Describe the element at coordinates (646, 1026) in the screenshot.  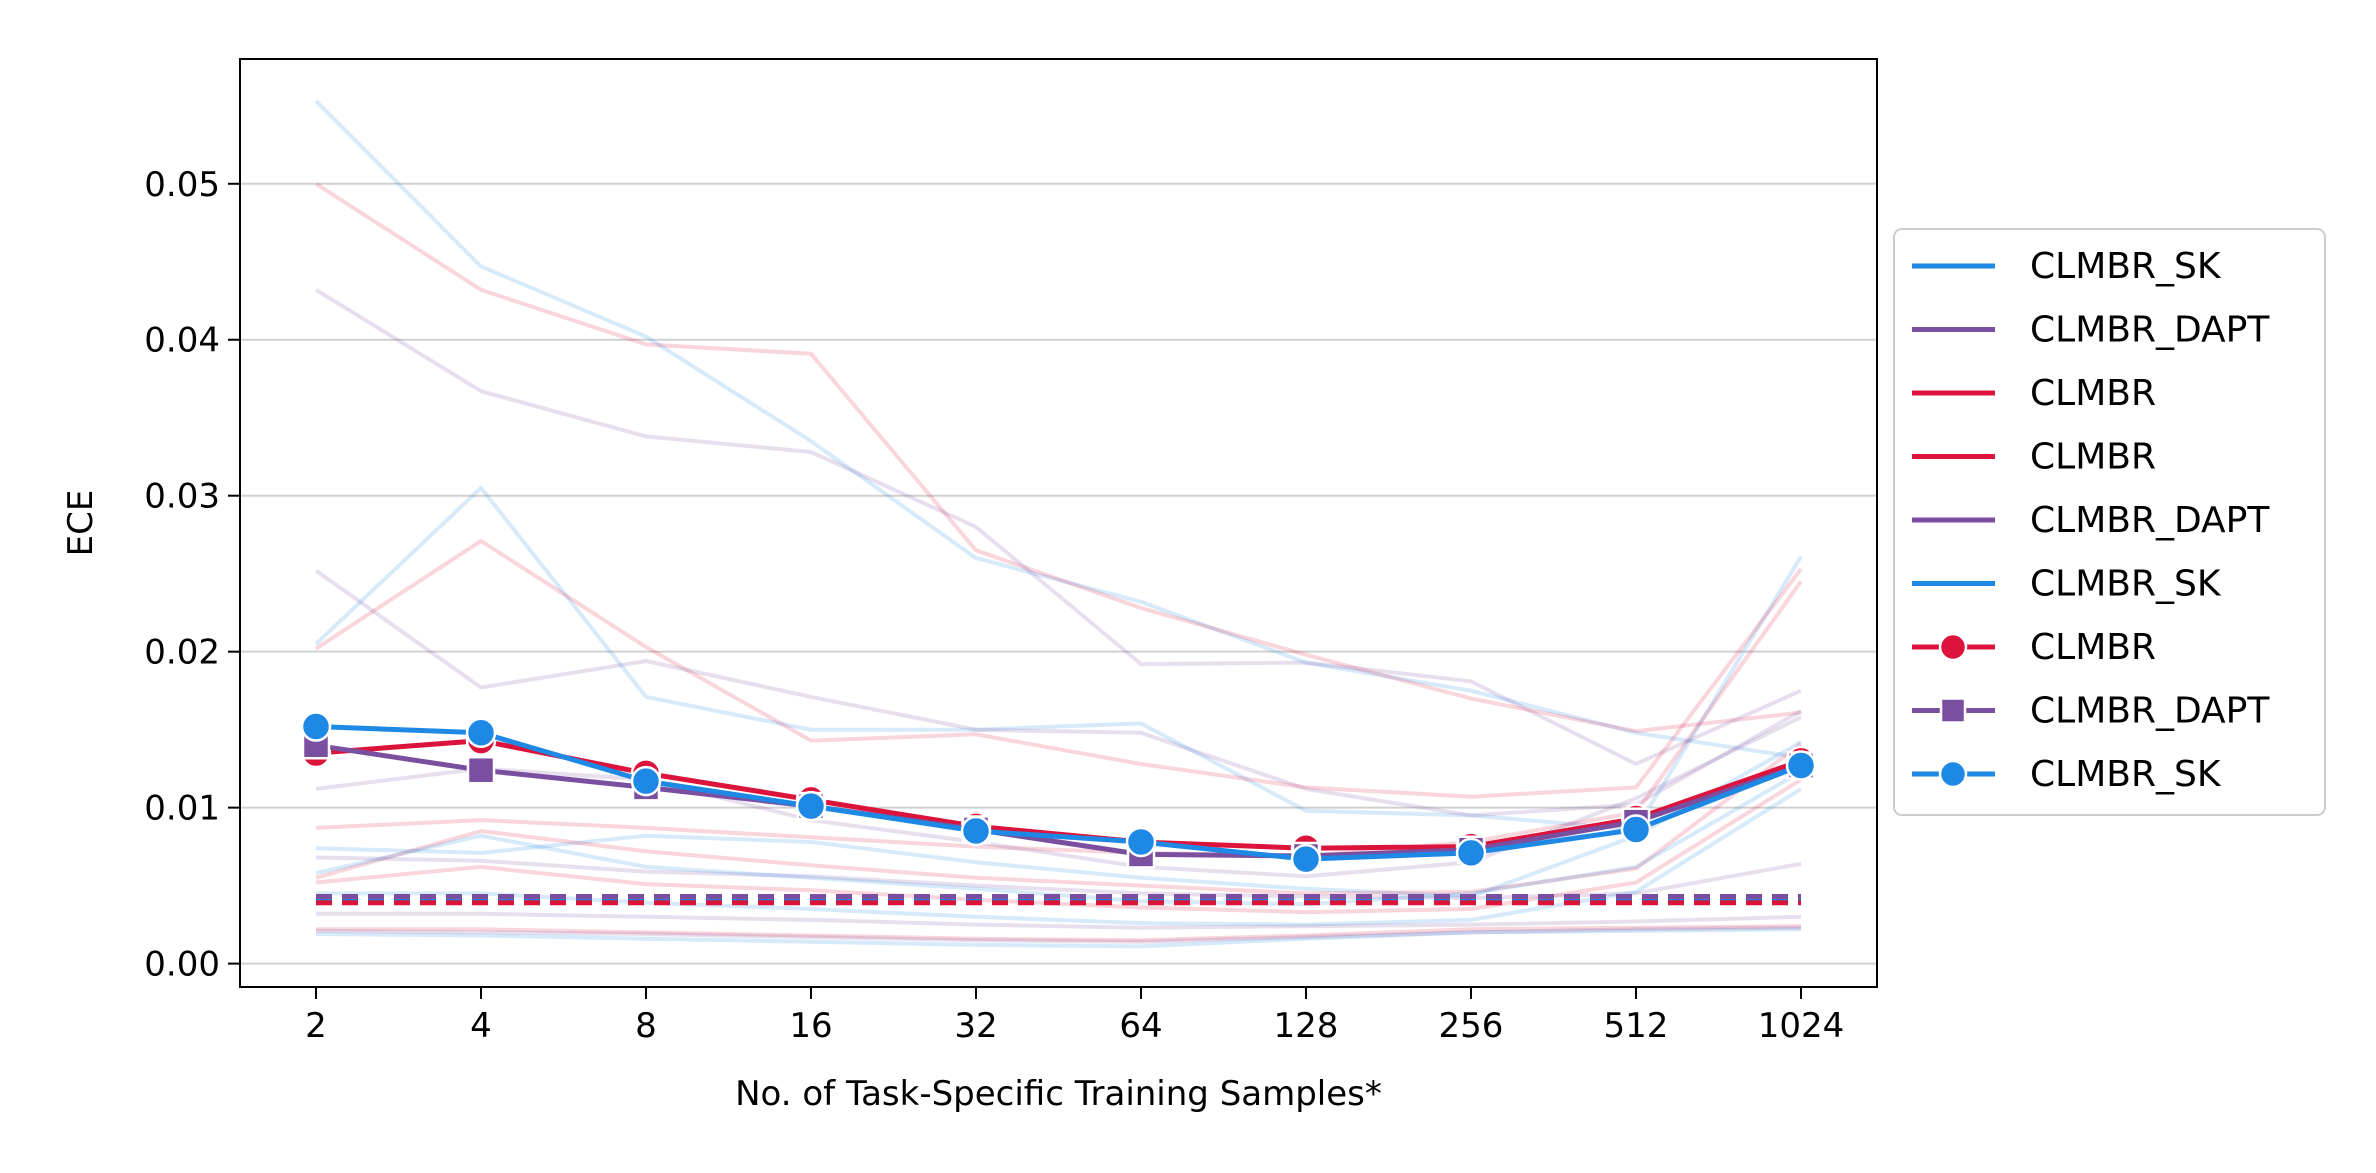
I see `x-tick-label: 8` at that location.